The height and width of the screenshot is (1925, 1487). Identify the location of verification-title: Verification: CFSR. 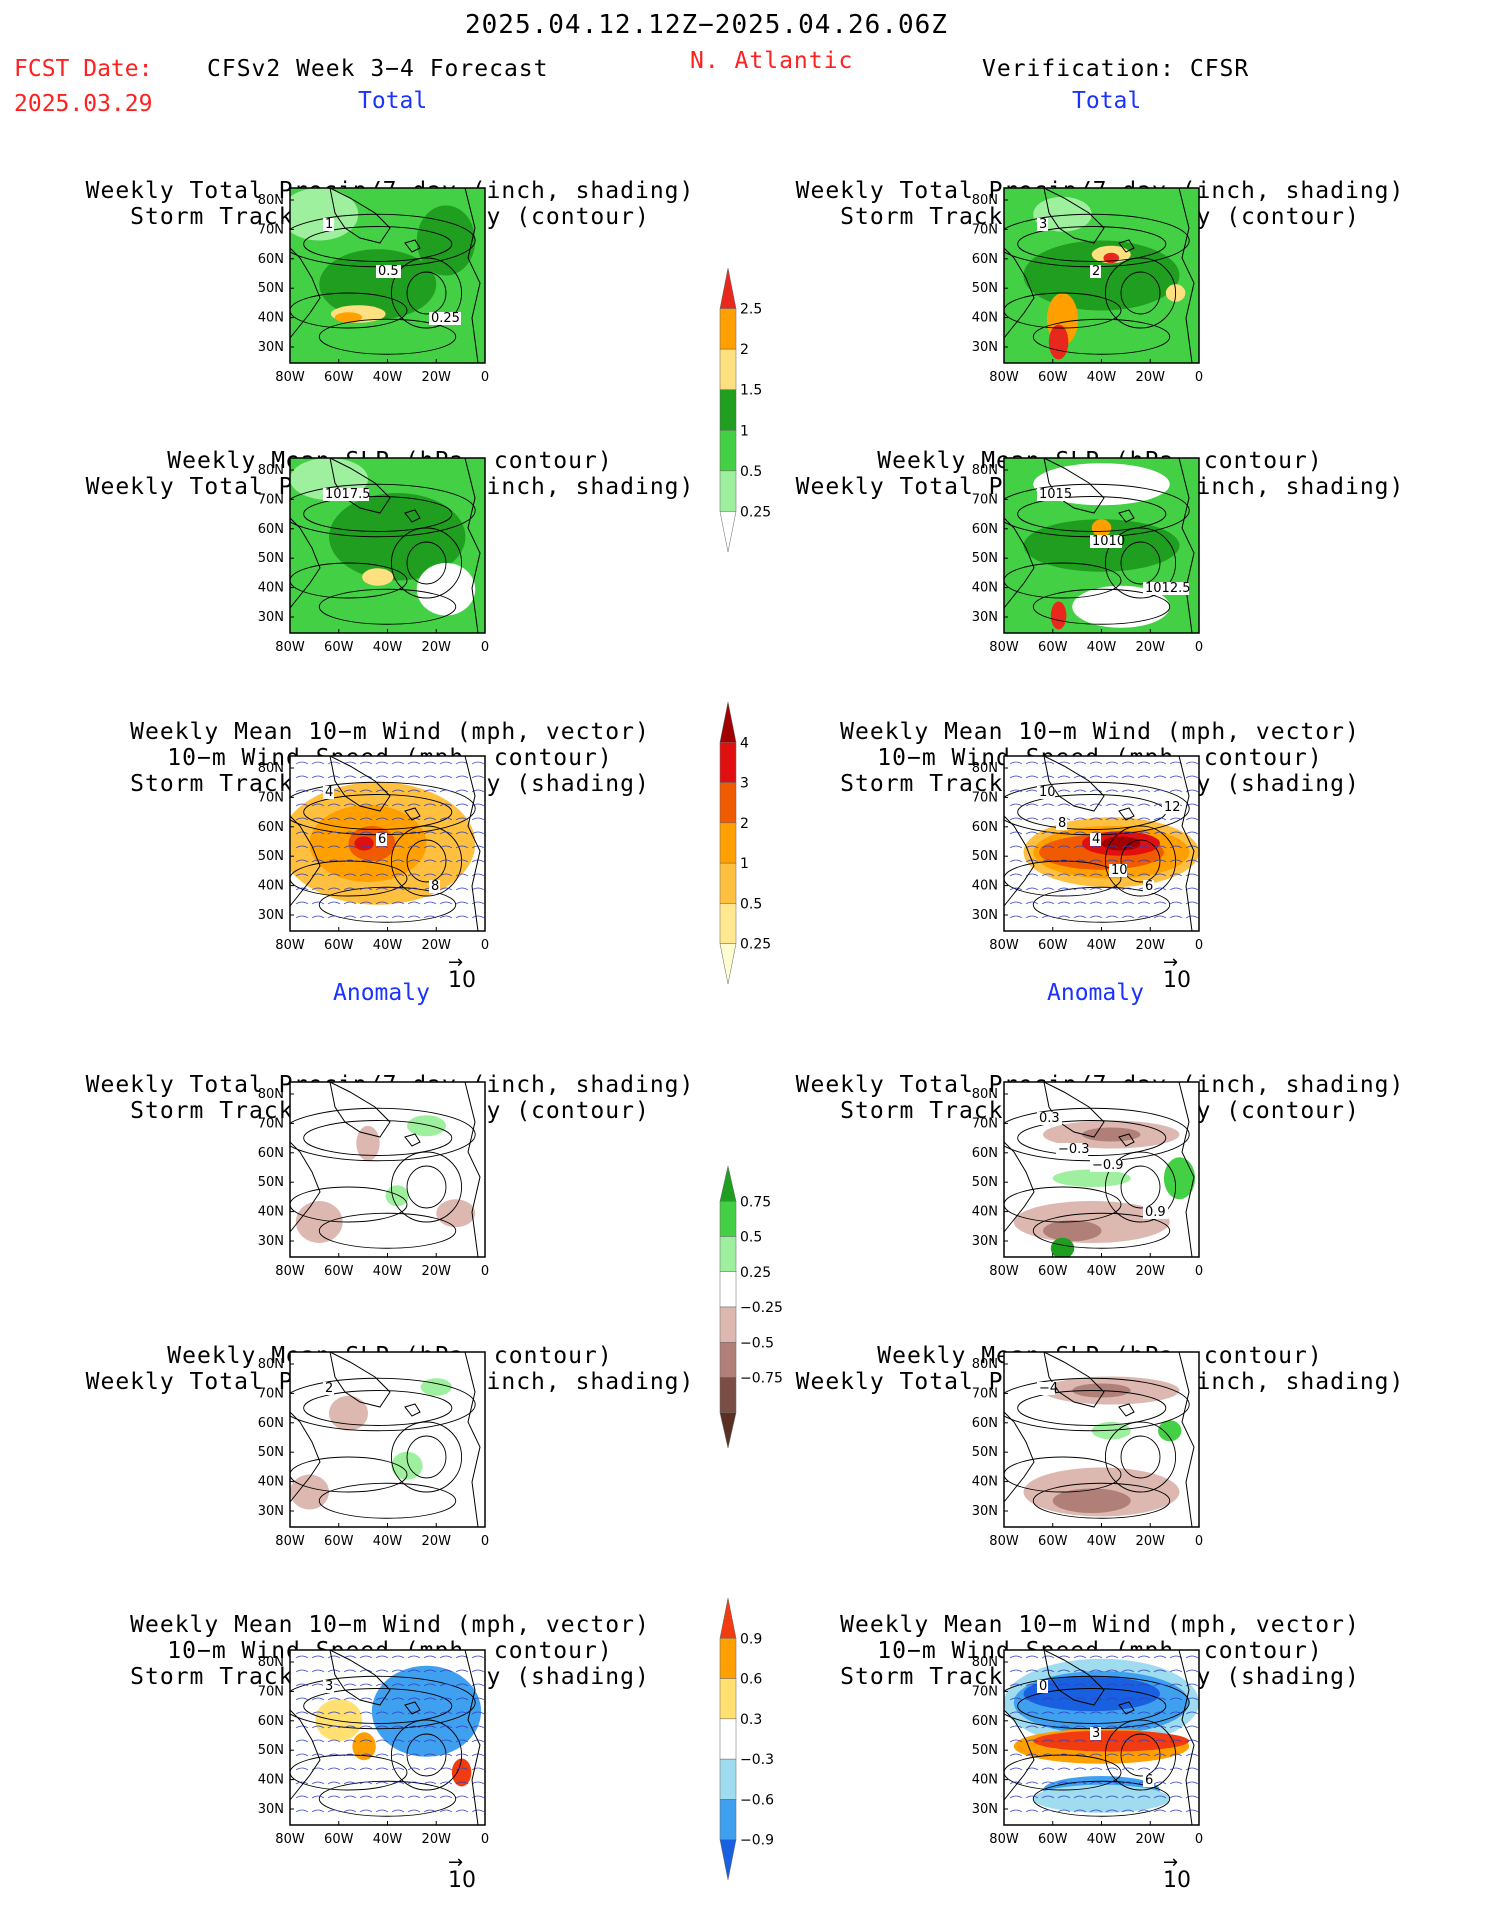
(1116, 69).